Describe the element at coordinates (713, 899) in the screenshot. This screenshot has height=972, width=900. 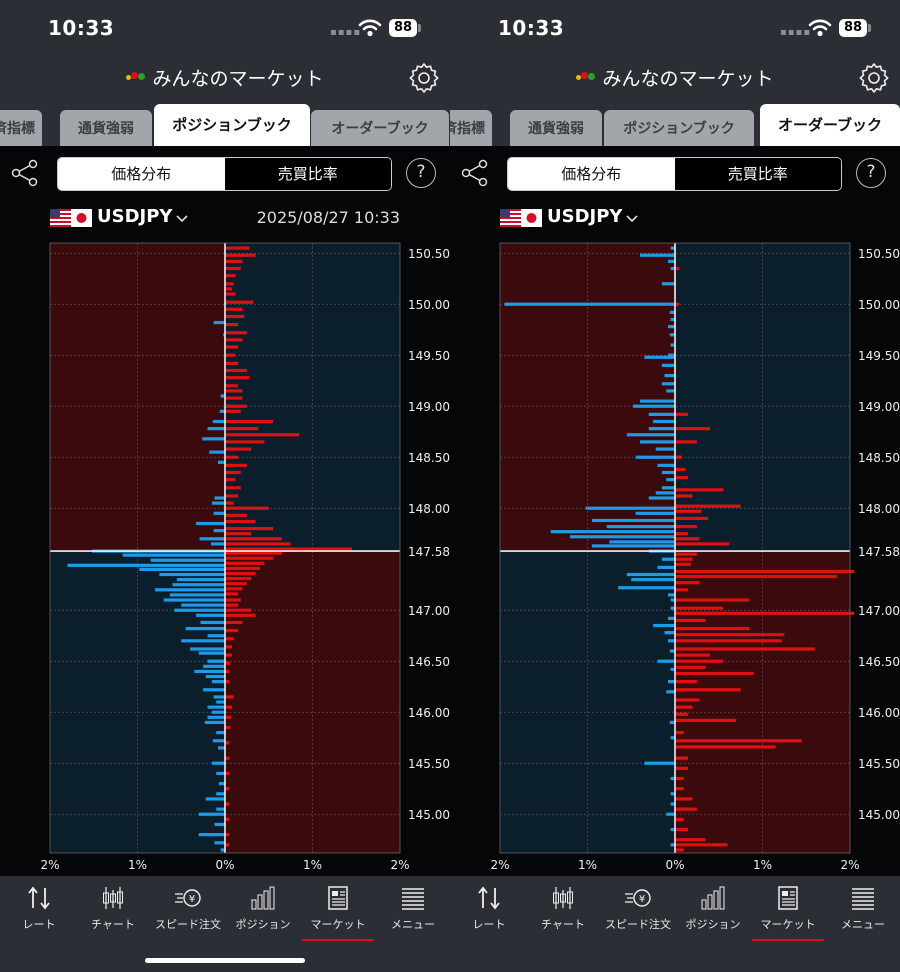
I see `position-bars-icon` at that location.